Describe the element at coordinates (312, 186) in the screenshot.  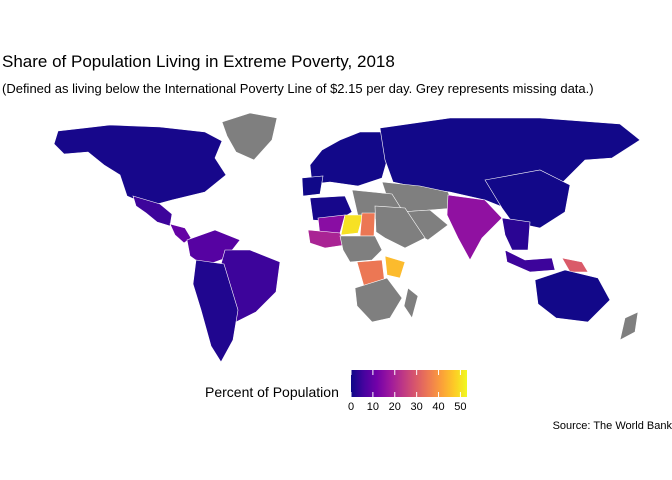
I see `region-iberia` at that location.